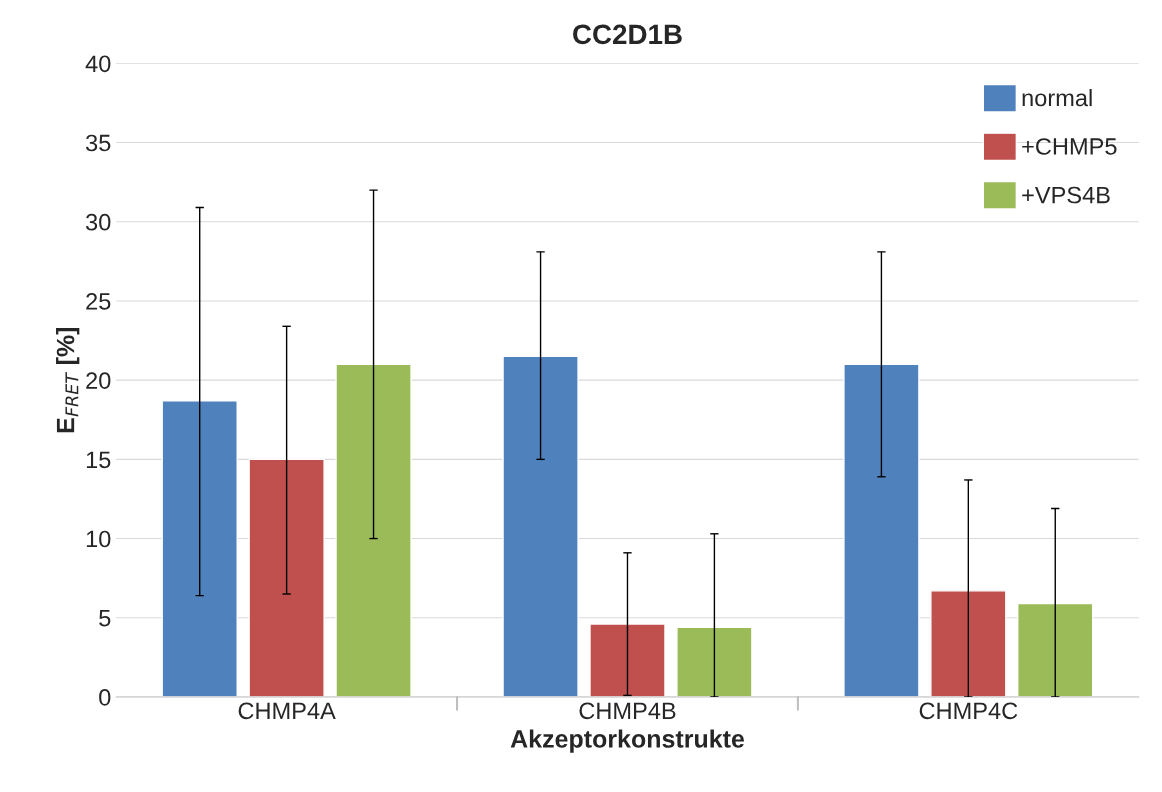  Describe the element at coordinates (1069, 146) in the screenshot. I see `legend-label: +CHMP5` at that location.